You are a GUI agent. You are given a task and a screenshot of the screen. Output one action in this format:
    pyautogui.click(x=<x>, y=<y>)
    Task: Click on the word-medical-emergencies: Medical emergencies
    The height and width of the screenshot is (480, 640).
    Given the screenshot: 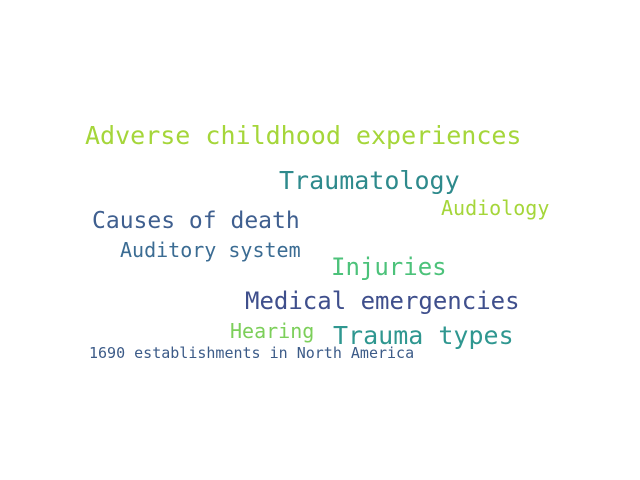 What is the action you would take?
    pyautogui.click(x=382, y=301)
    